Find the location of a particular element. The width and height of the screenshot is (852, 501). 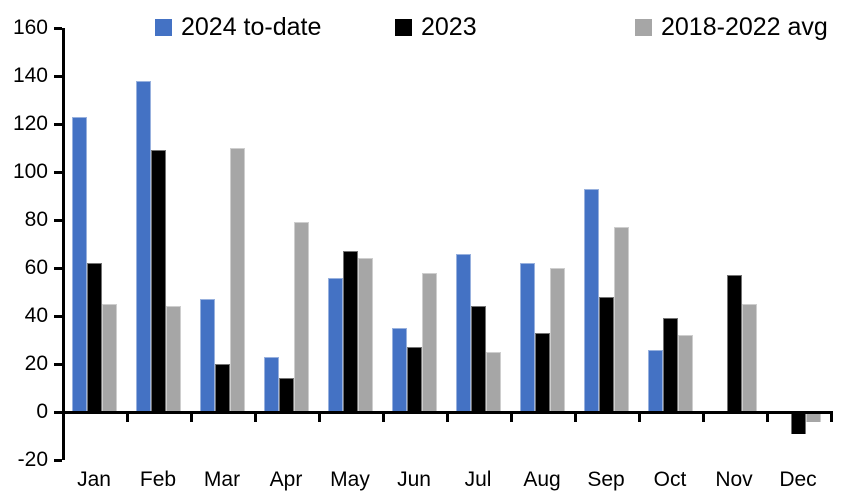

x-axis-label: Dec is located at coordinates (798, 479).